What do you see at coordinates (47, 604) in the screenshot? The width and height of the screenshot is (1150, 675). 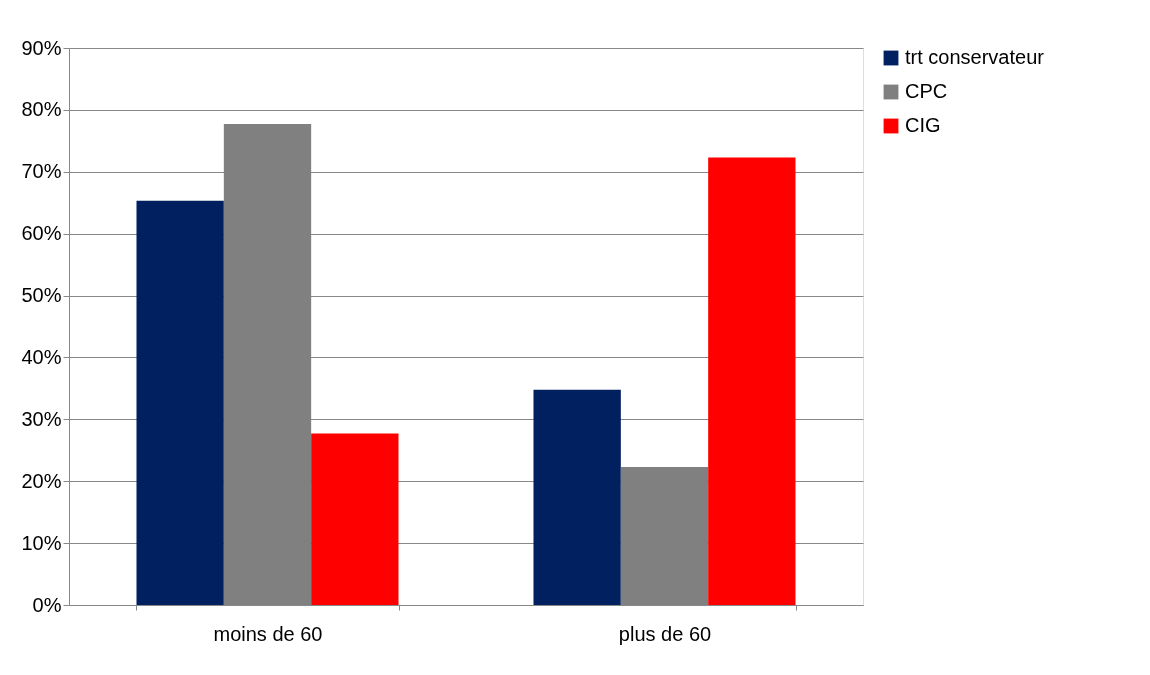 I see `y-tick-label: 0%` at bounding box center [47, 604].